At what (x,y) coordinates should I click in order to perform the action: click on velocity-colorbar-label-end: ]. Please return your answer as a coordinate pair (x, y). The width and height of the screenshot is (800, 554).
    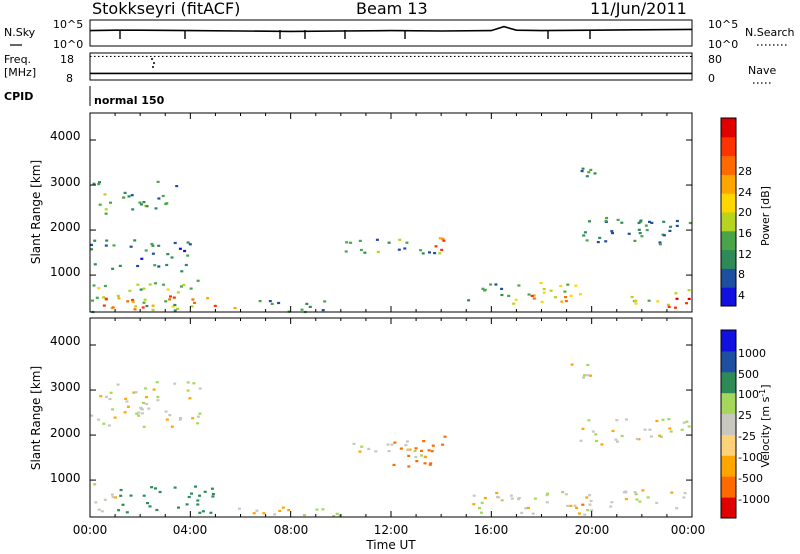
    Looking at the image, I should click on (765, 386).